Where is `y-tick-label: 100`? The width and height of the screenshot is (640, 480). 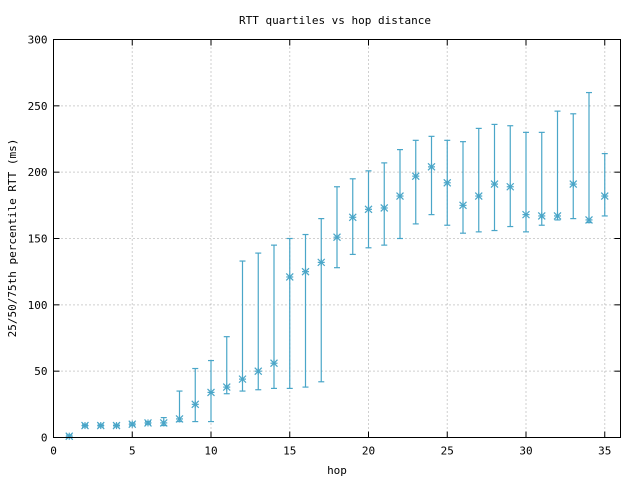 y-tick-label: 100 is located at coordinates (38, 305).